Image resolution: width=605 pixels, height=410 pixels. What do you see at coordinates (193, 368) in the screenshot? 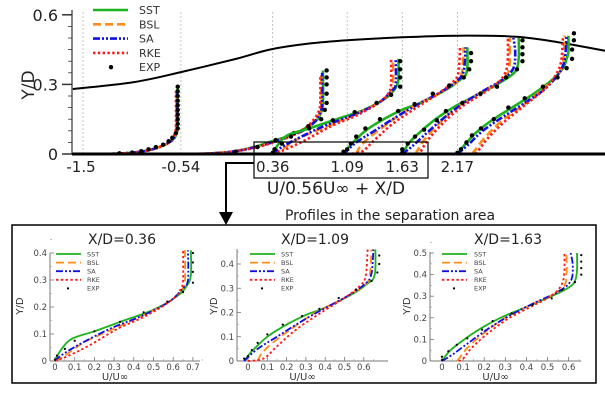
I see `subplot-x-tick-label: 0.7` at bounding box center [193, 368].